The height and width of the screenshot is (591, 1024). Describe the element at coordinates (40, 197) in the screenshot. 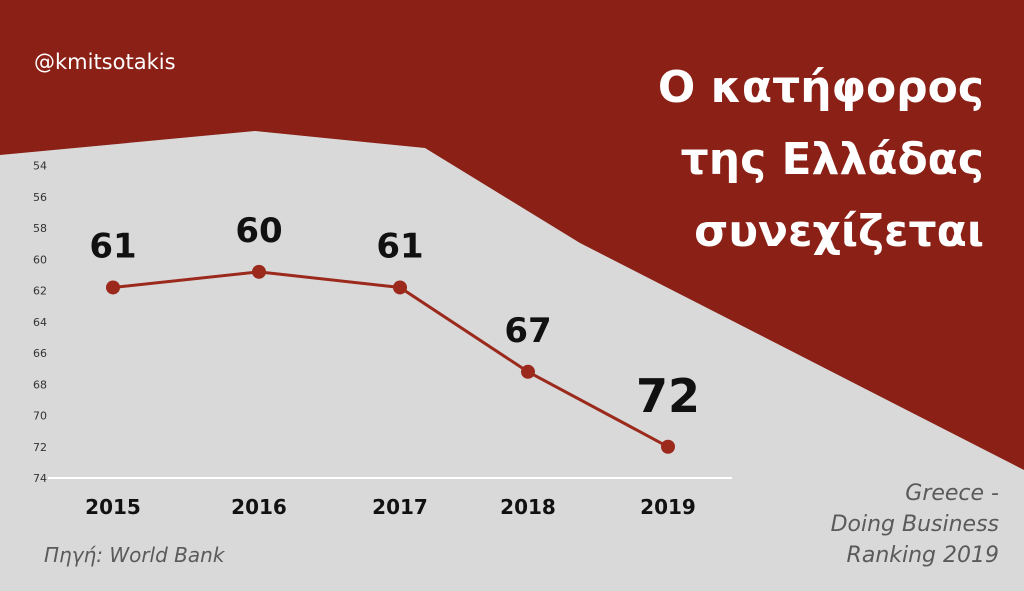

I see `y-tick-label: 56` at that location.